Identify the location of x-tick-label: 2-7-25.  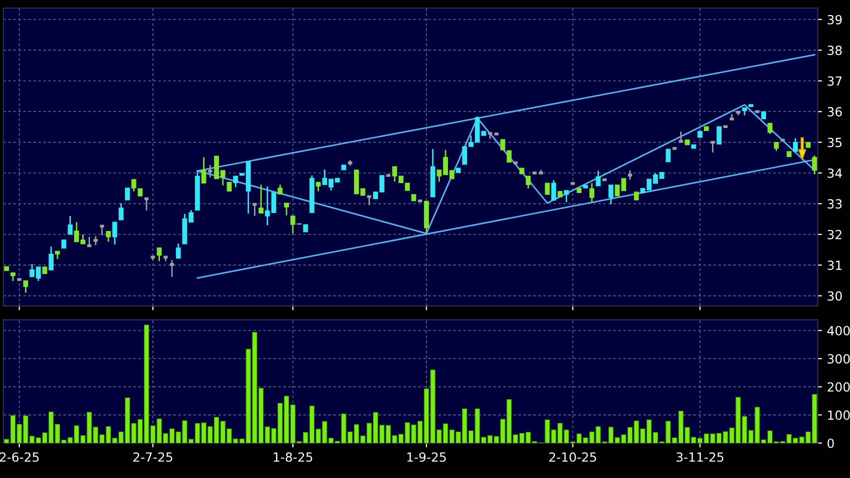
(152, 457).